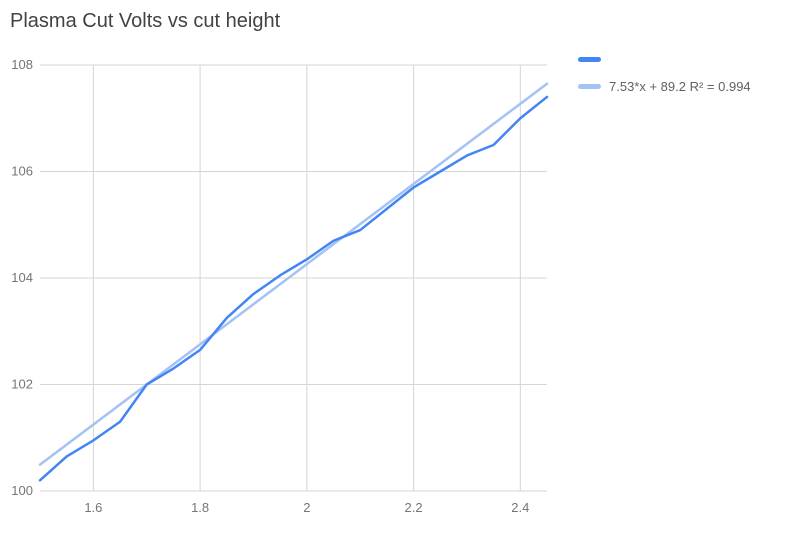 Image resolution: width=787 pixels, height=543 pixels. Describe the element at coordinates (22, 490) in the screenshot. I see `y-tick-label: 100` at that location.